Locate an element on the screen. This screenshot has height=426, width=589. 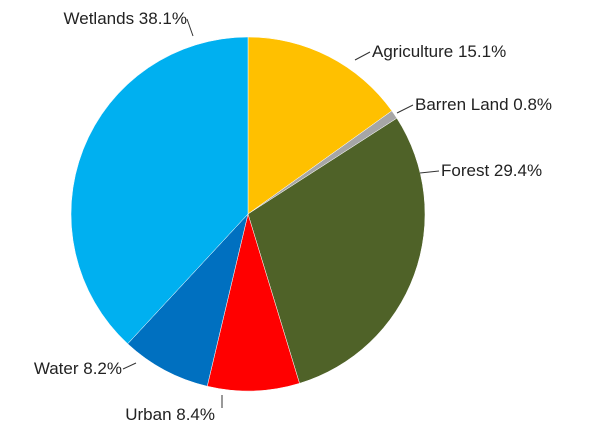
label-forest: Forest 29.4% is located at coordinates (491, 170).